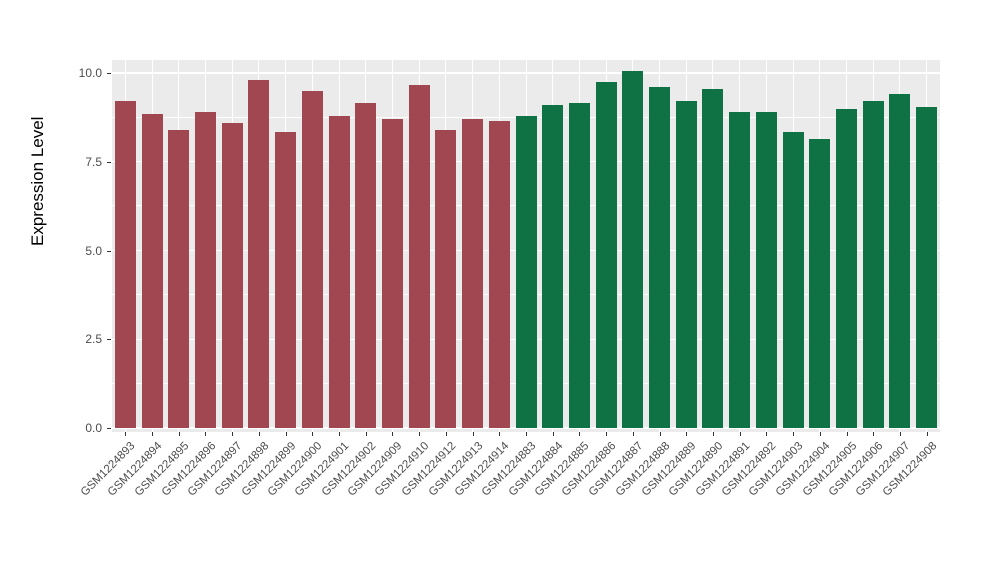 This screenshot has width=1000, height=580. Describe the element at coordinates (93, 250) in the screenshot. I see `y-tick-label: 5.0` at that location.